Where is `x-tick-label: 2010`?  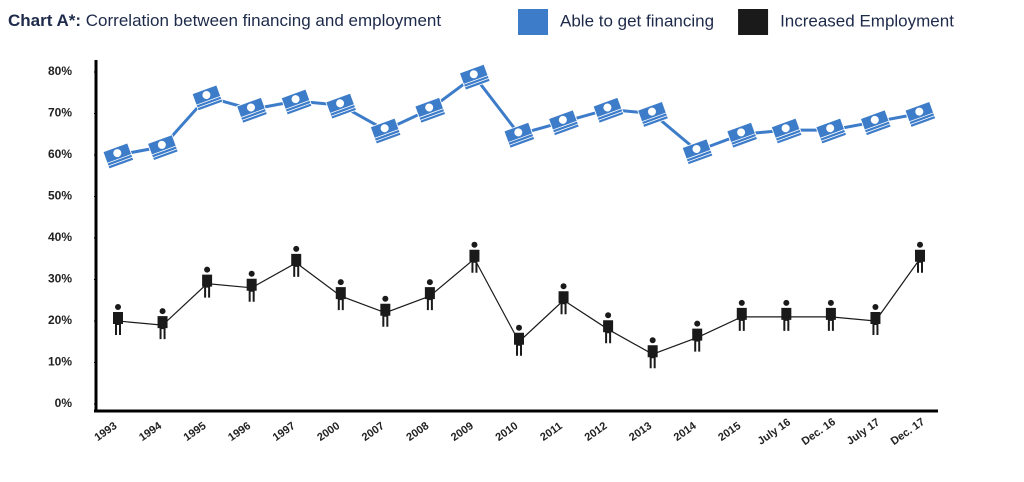 x-tick-label: 2010 is located at coordinates (506, 432).